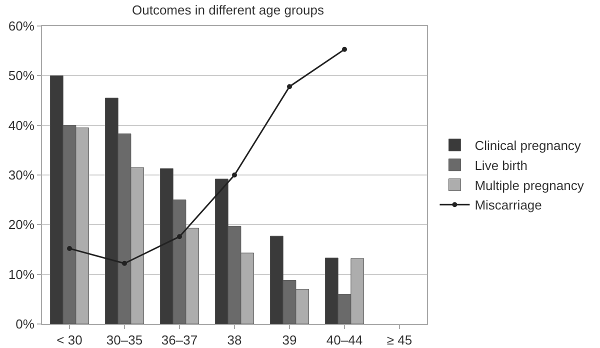 This screenshot has width=600, height=348. What do you see at coordinates (289, 340) in the screenshot?
I see `x-tick-label: 39` at bounding box center [289, 340].